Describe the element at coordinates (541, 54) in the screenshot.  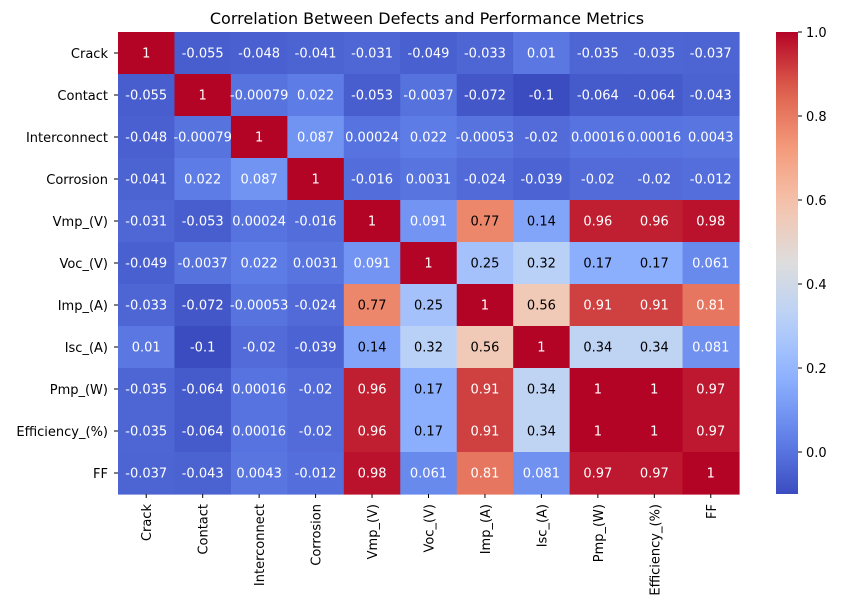
I see `heatmap-cell-label: 0.01` at that location.